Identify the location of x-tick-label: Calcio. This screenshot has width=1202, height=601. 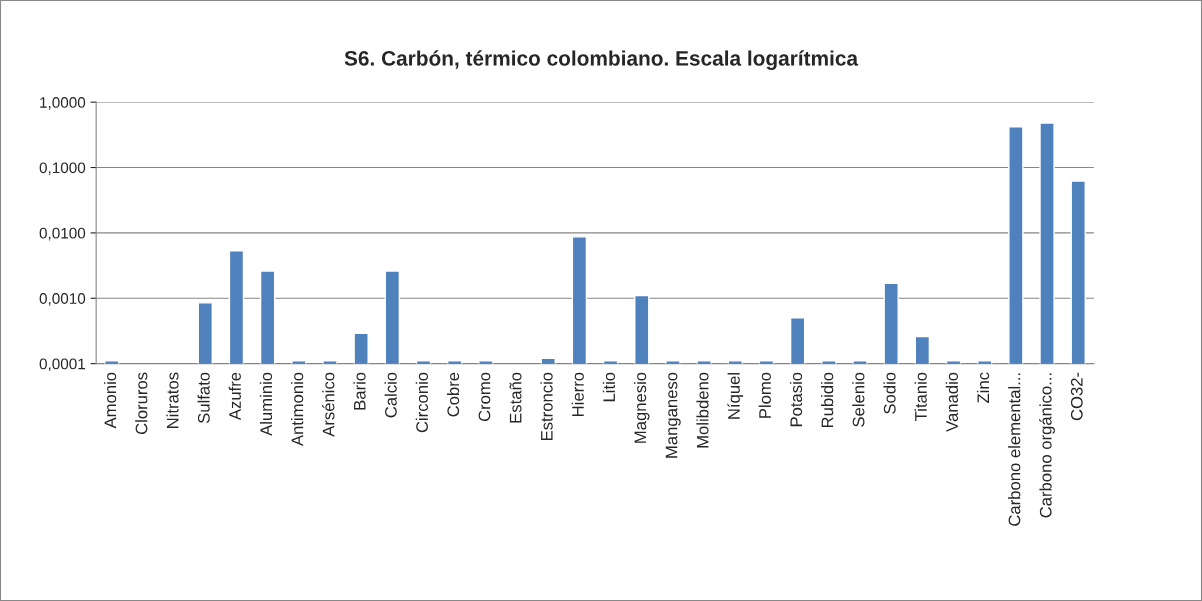
(390, 395).